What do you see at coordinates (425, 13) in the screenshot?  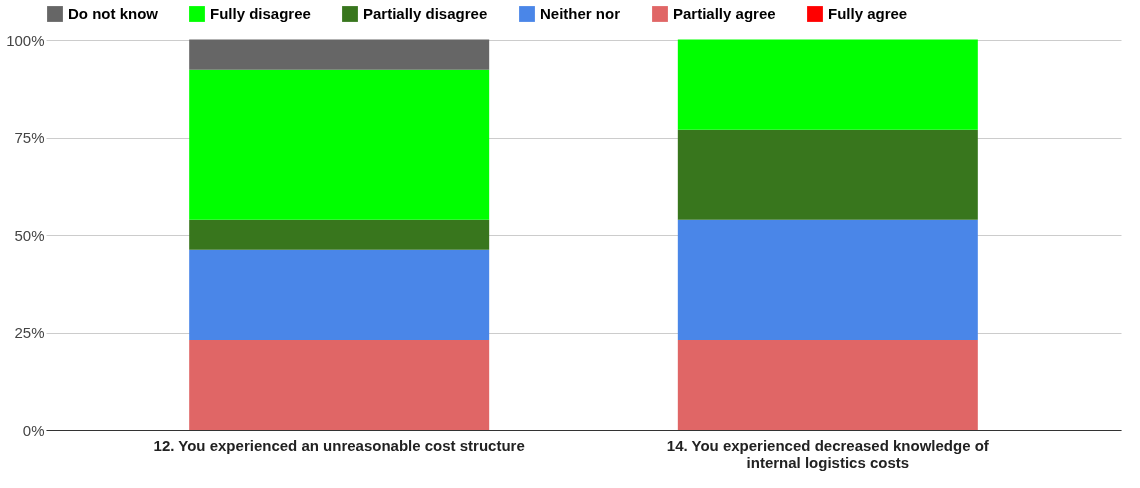 I see `legend-label: Partially disagree` at bounding box center [425, 13].